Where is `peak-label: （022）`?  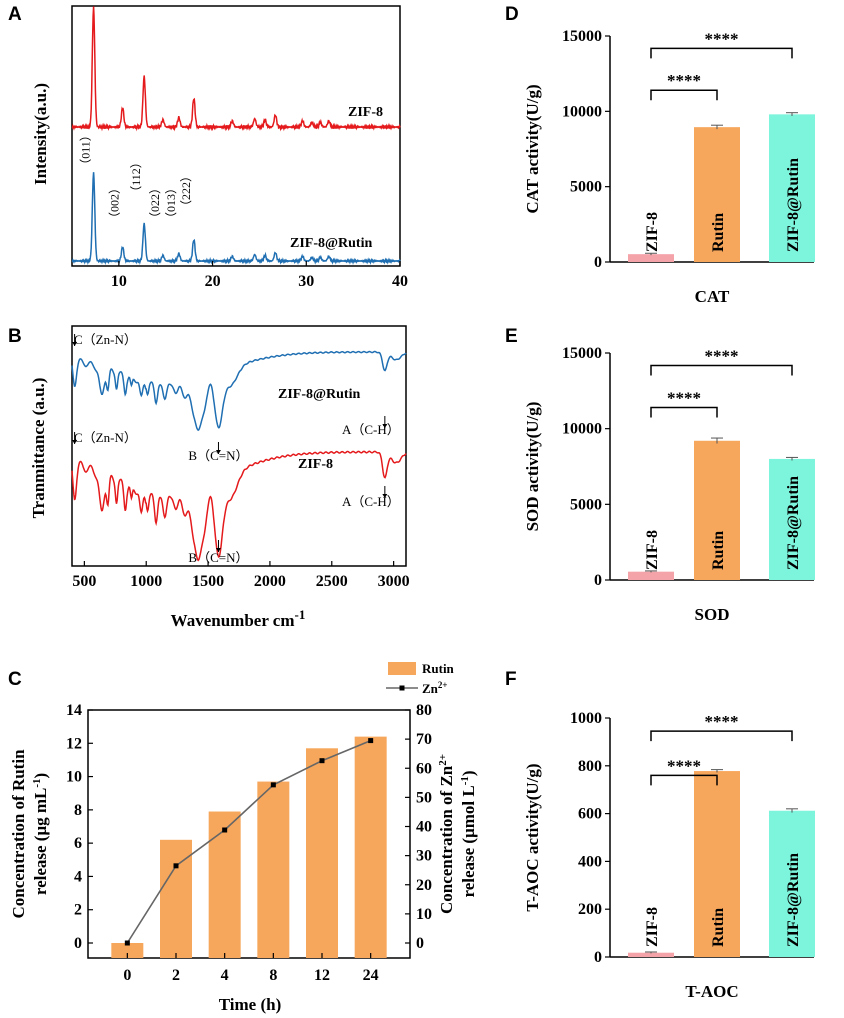
peak-label: （022） is located at coordinates (155, 203).